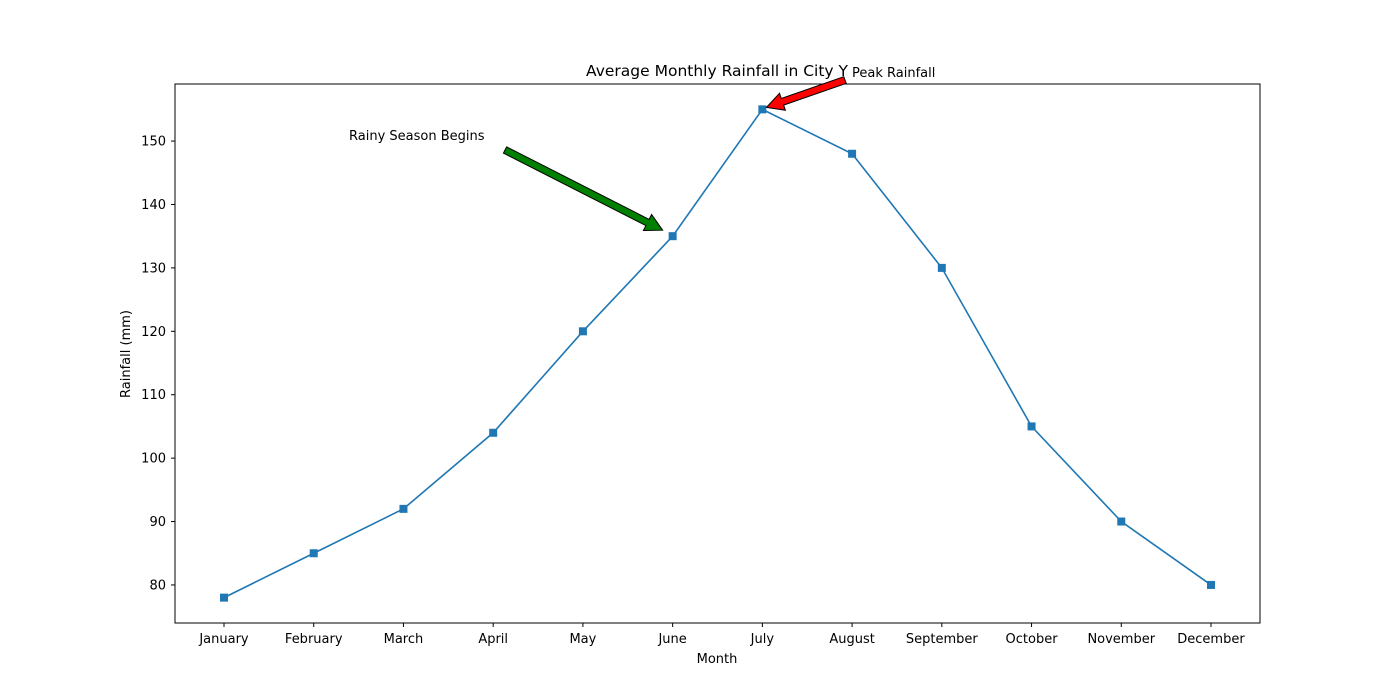  I want to click on x-tick-label: March, so click(404, 639).